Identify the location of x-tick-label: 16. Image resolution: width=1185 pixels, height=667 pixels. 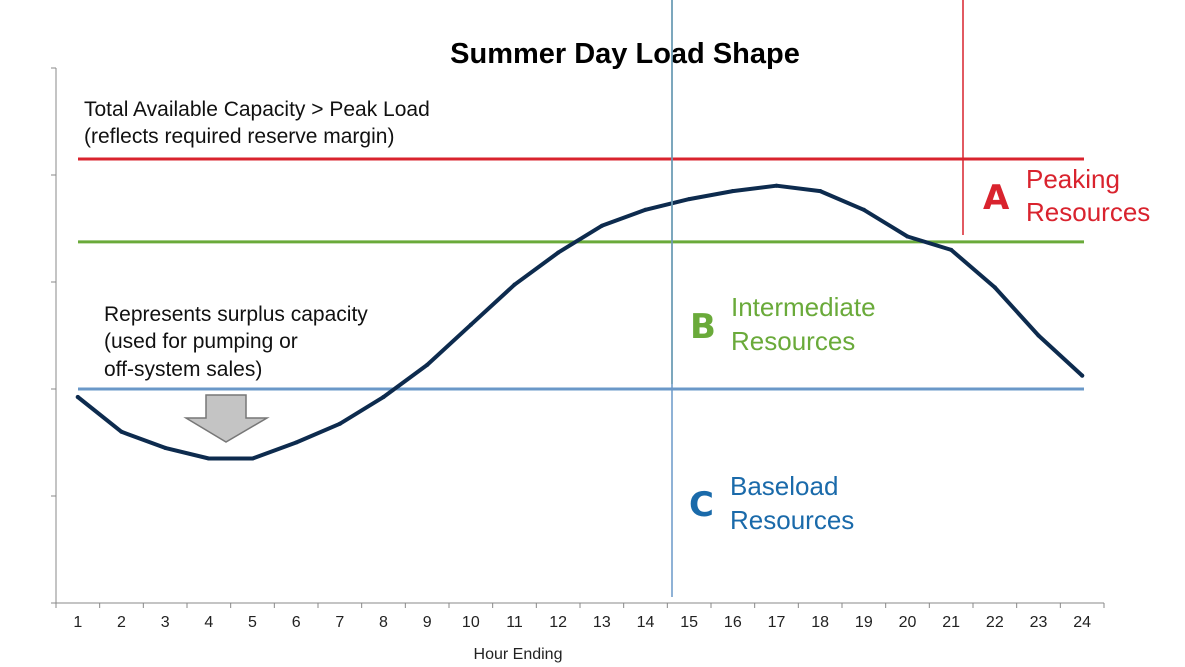
(733, 622).